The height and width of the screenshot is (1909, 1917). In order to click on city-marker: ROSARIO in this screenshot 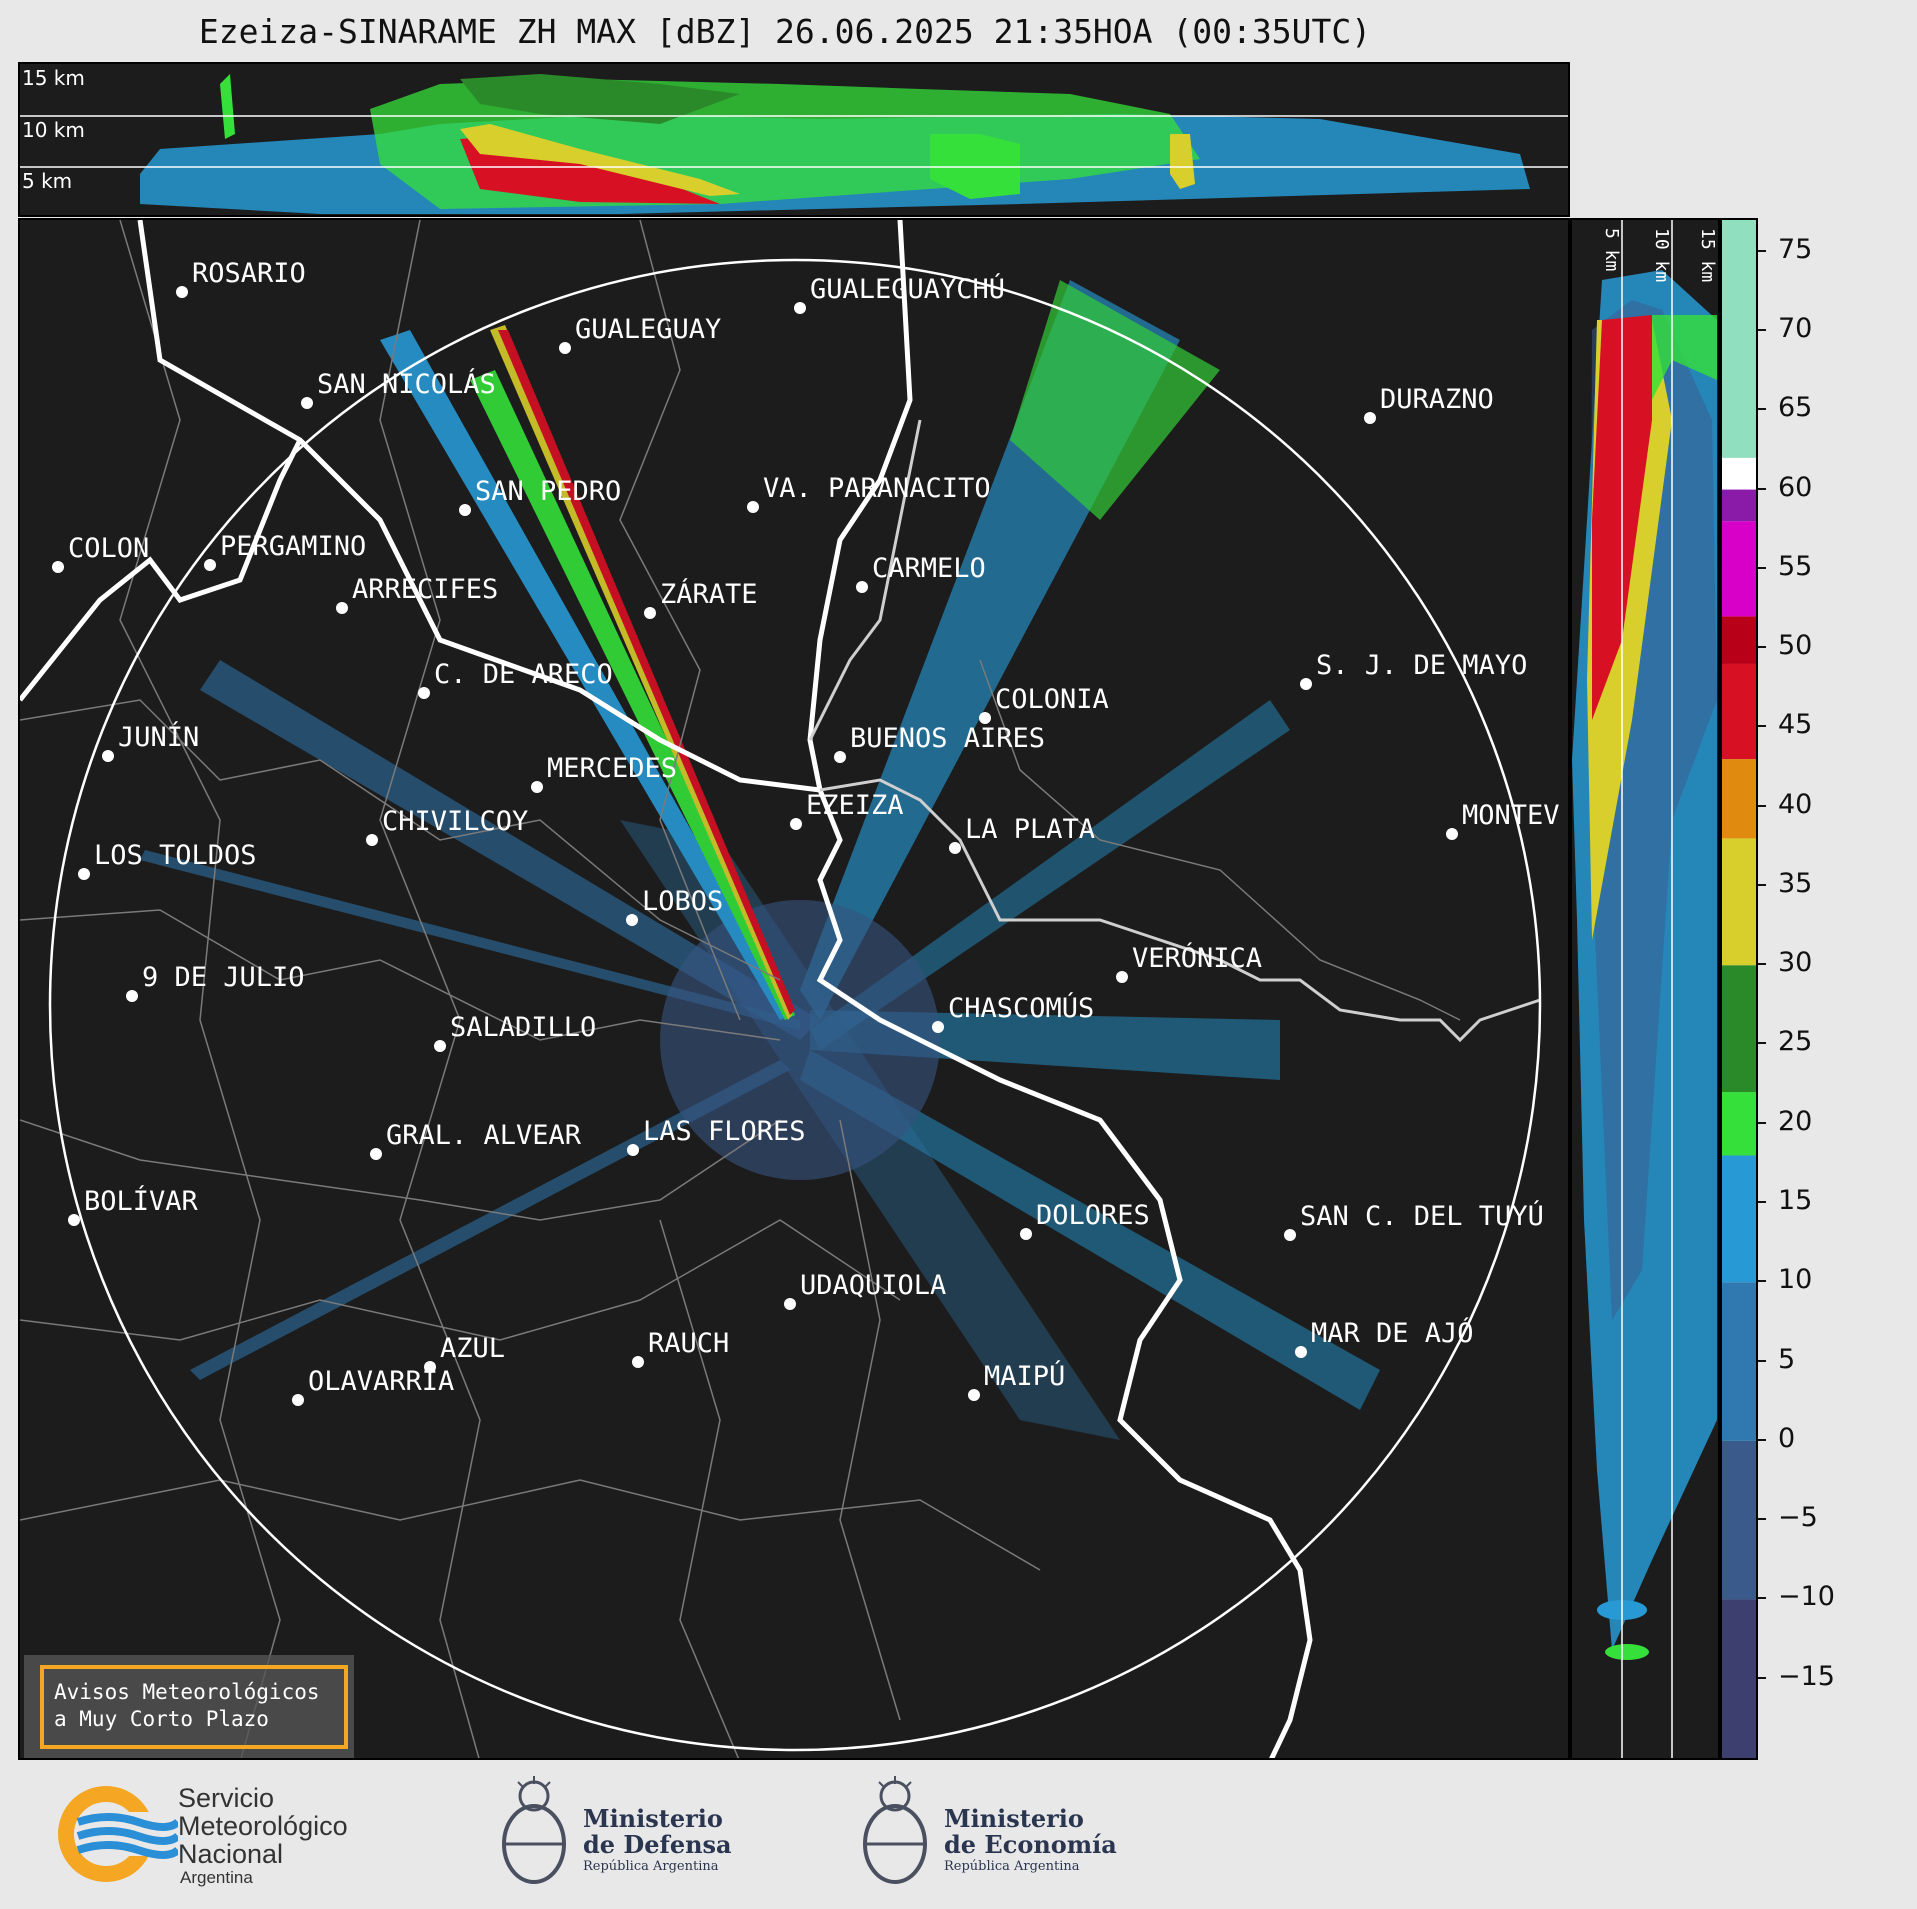, I will do `click(241, 278)`.